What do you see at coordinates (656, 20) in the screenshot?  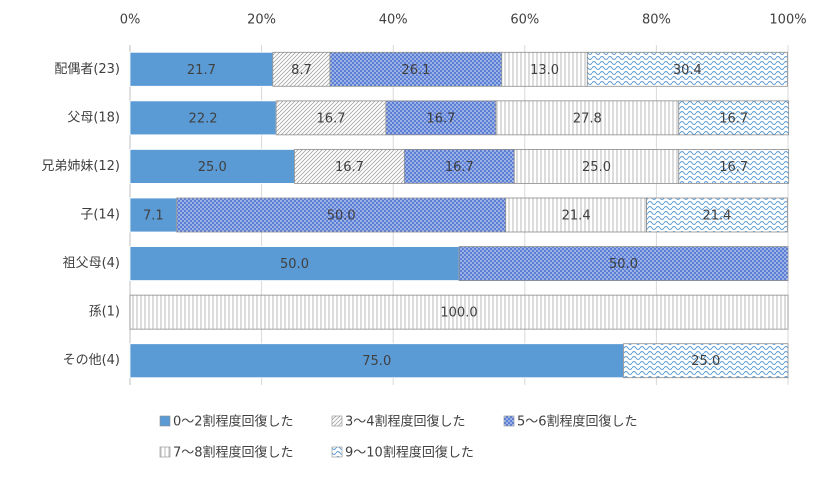 I see `x-tick-label: 80%` at bounding box center [656, 20].